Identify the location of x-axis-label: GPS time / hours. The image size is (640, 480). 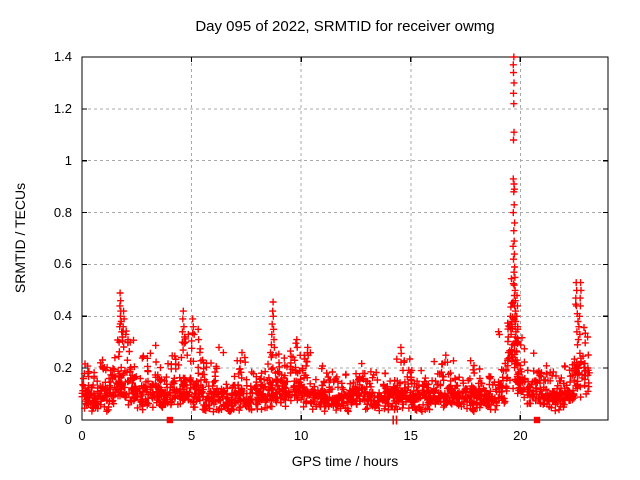
(345, 461).